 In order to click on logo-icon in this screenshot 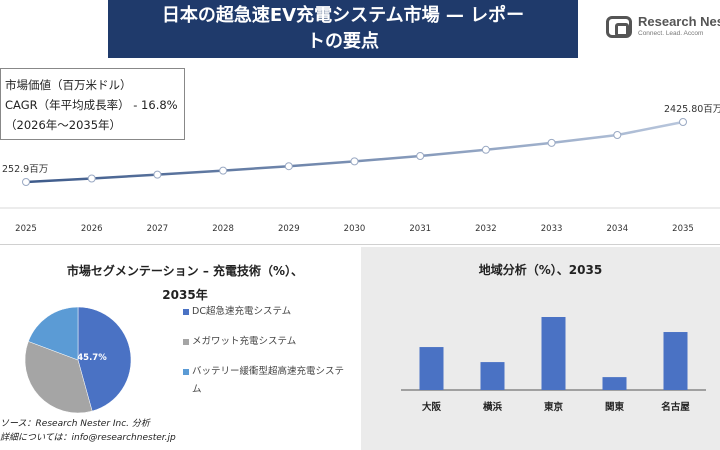, I will do `click(619, 27)`.